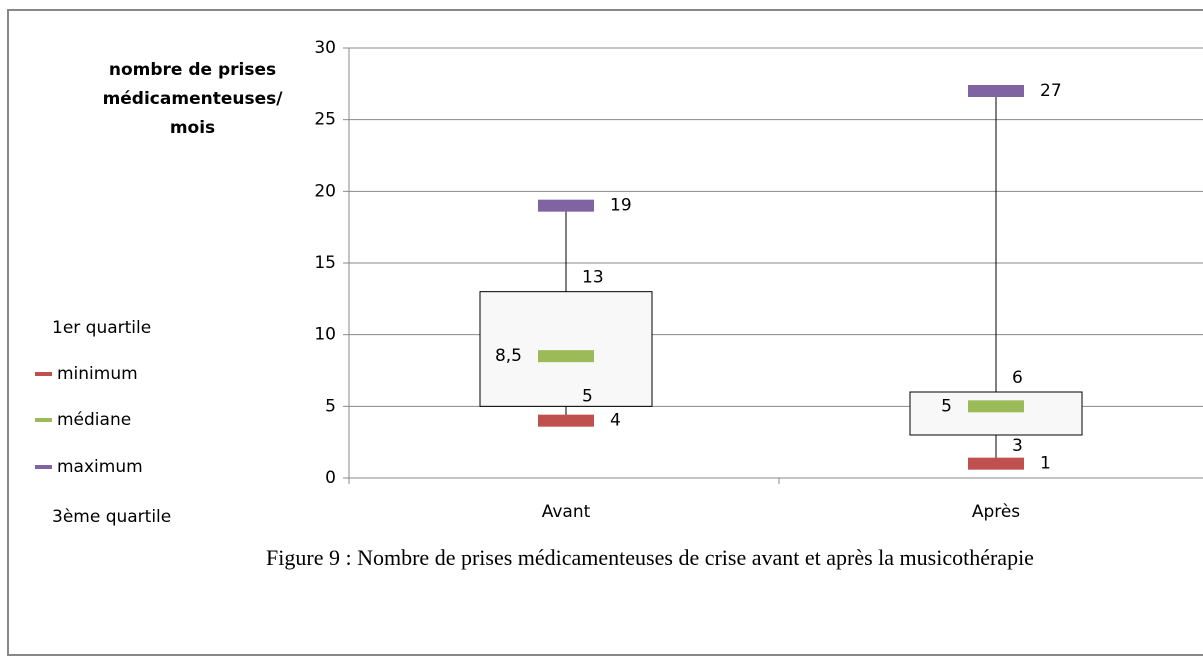 This screenshot has height=663, width=1203. What do you see at coordinates (325, 335) in the screenshot?
I see `y-tick-label: 10` at bounding box center [325, 335].